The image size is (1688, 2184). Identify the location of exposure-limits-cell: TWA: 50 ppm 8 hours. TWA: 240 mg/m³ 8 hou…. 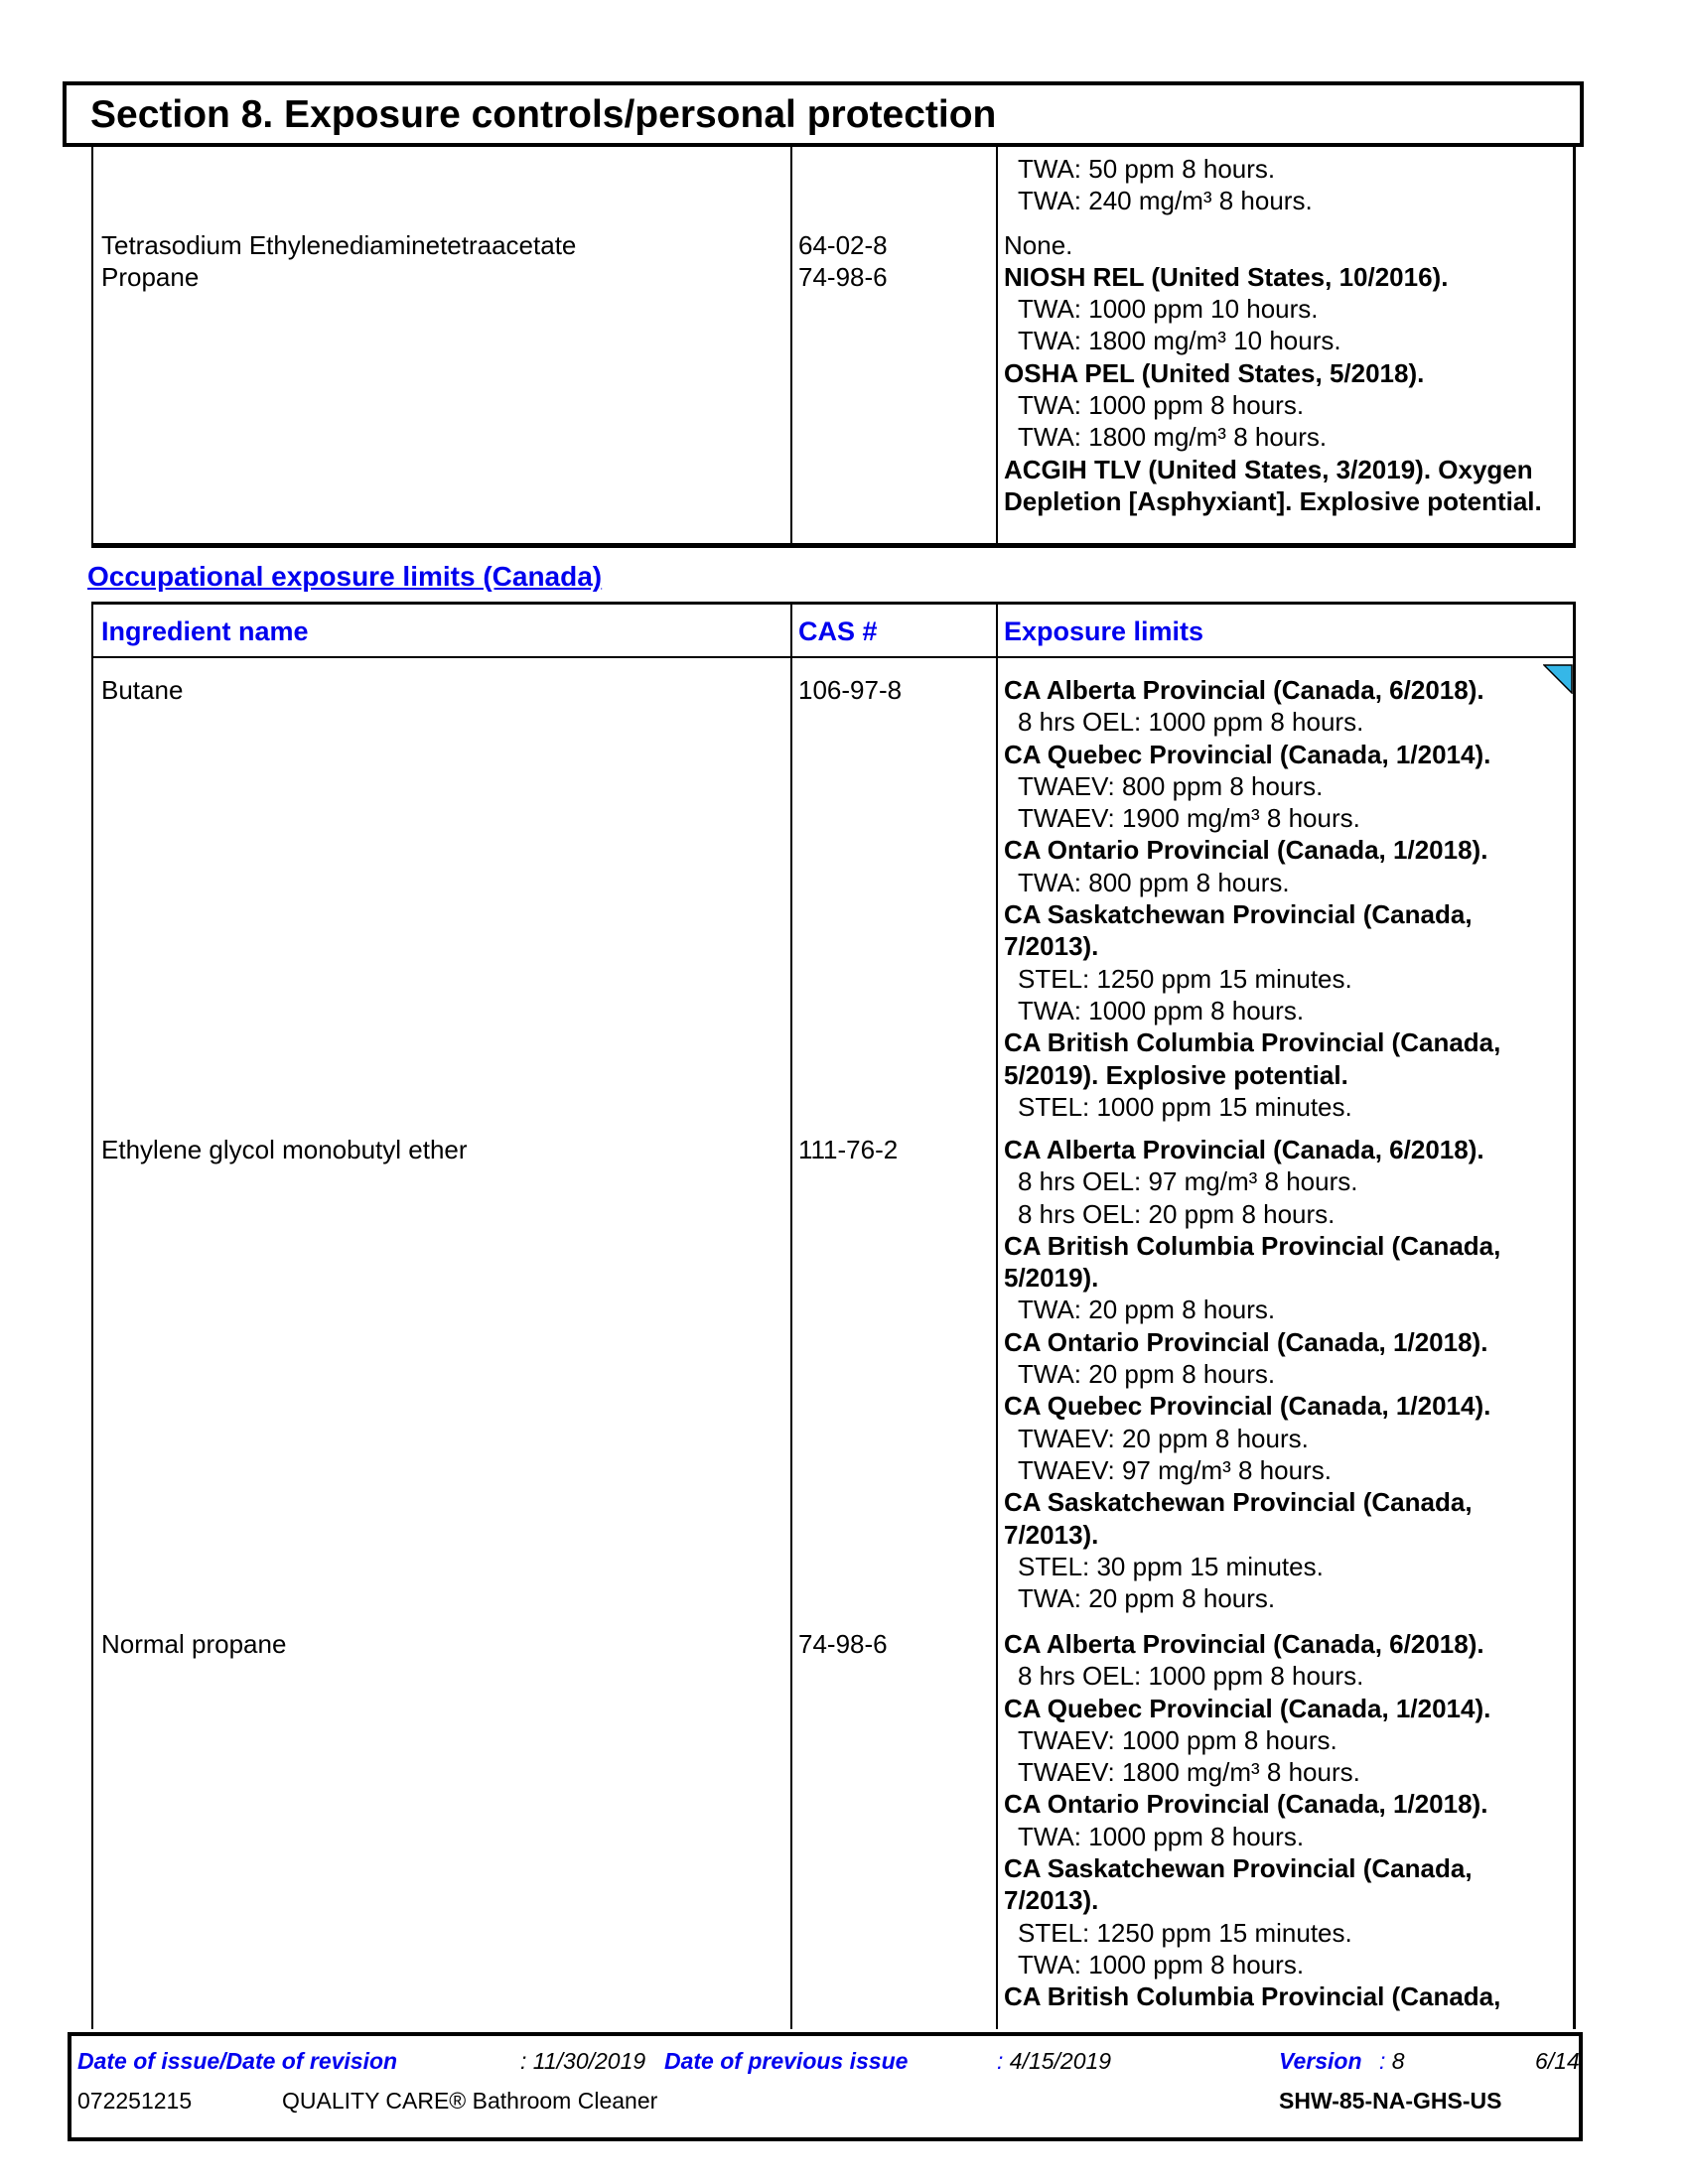
(1289, 335).